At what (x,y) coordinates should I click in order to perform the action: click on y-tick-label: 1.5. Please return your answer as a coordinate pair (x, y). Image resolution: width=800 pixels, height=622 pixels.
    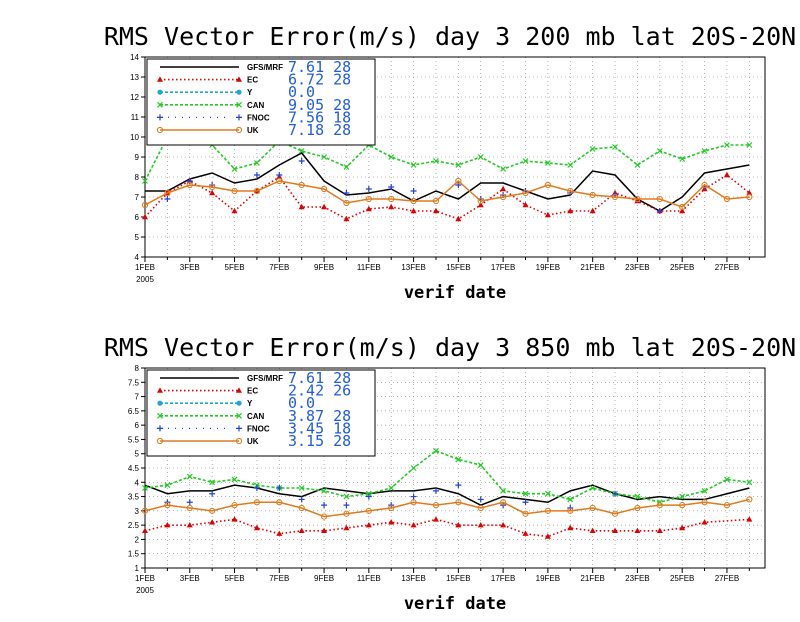
    Looking at the image, I should click on (134, 554).